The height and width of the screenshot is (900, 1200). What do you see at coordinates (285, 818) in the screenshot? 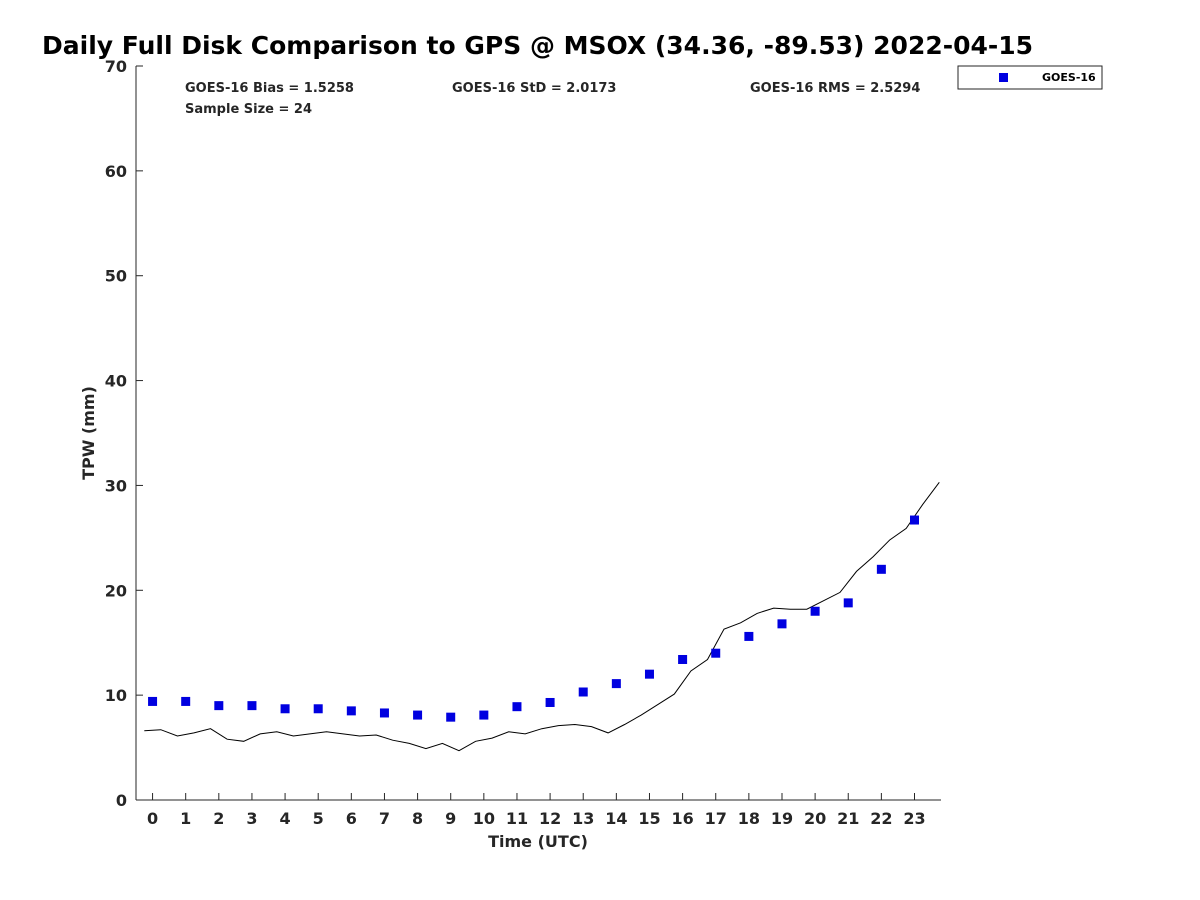
I see `x-tick-label: 4` at bounding box center [285, 818].